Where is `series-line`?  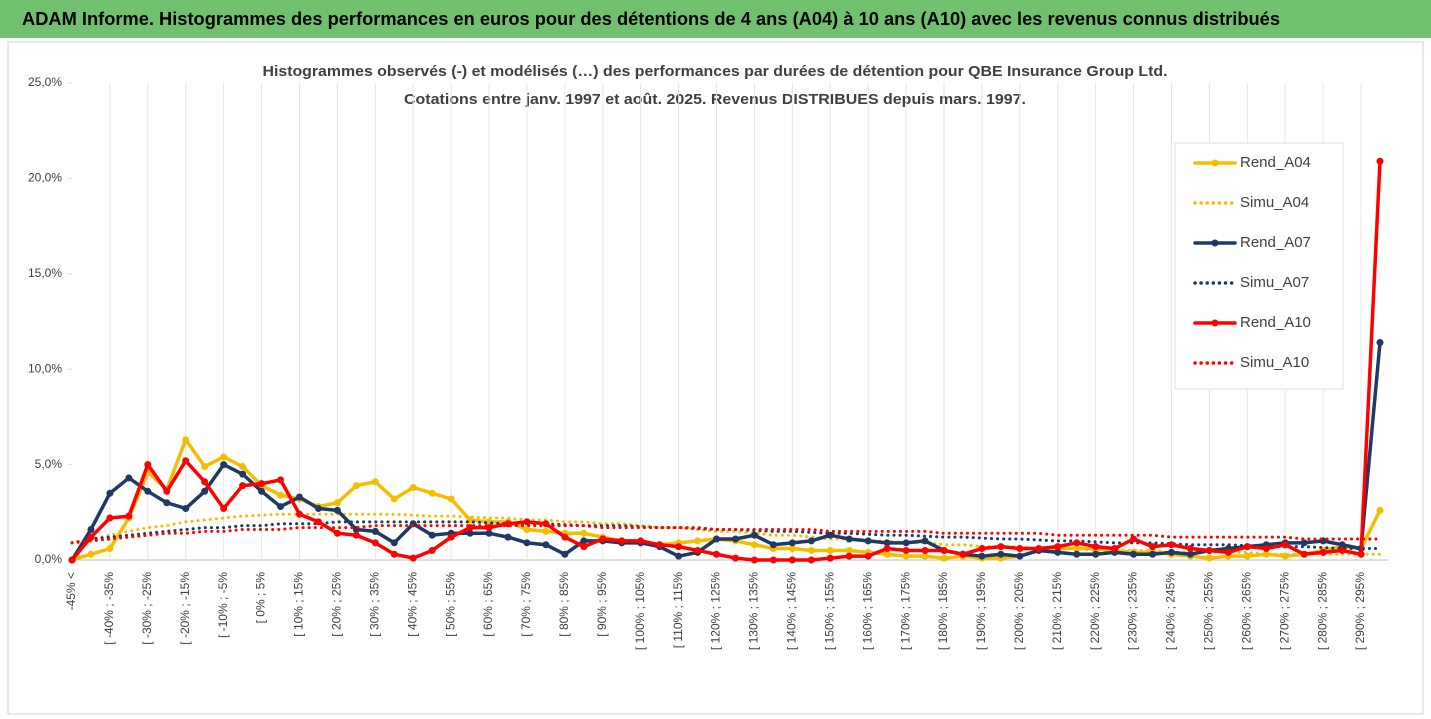 series-line is located at coordinates (726, 535).